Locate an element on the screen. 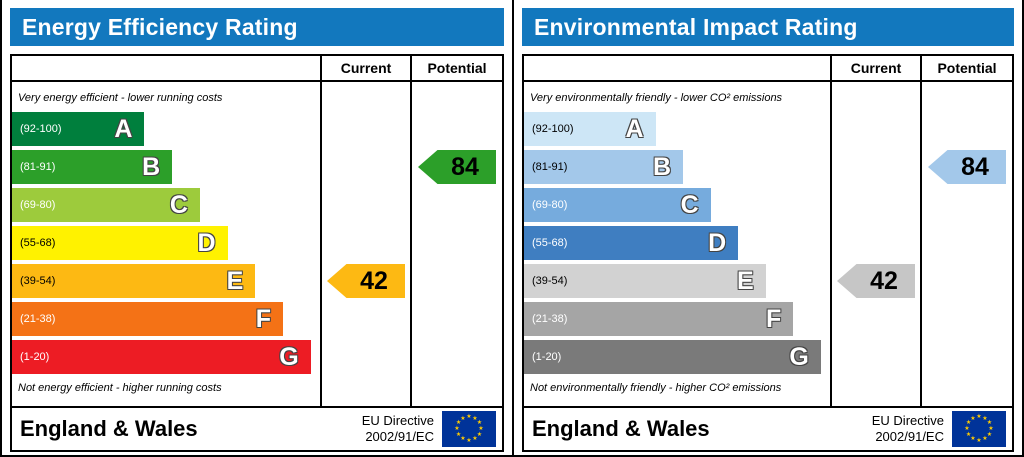 This screenshot has width=1024, height=457. band-letter: G is located at coordinates (799, 356).